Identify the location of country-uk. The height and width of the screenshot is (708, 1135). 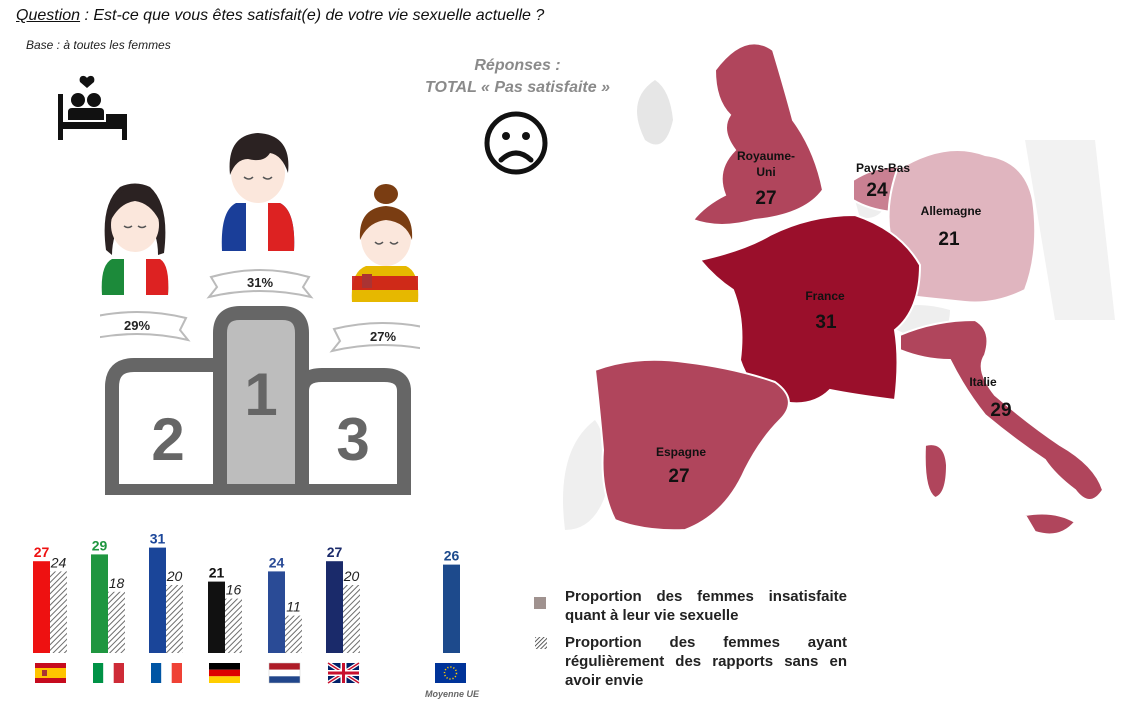
(758, 134).